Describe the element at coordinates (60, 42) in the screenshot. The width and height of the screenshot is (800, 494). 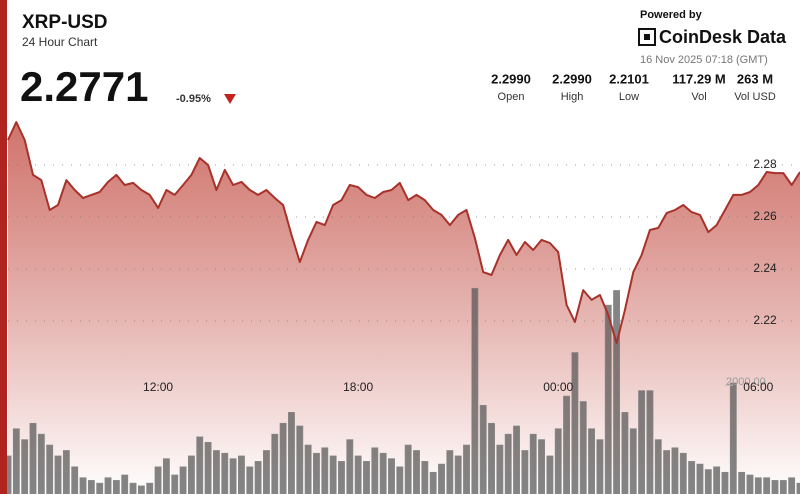
I see `subtitle: 24 Hour Chart` at that location.